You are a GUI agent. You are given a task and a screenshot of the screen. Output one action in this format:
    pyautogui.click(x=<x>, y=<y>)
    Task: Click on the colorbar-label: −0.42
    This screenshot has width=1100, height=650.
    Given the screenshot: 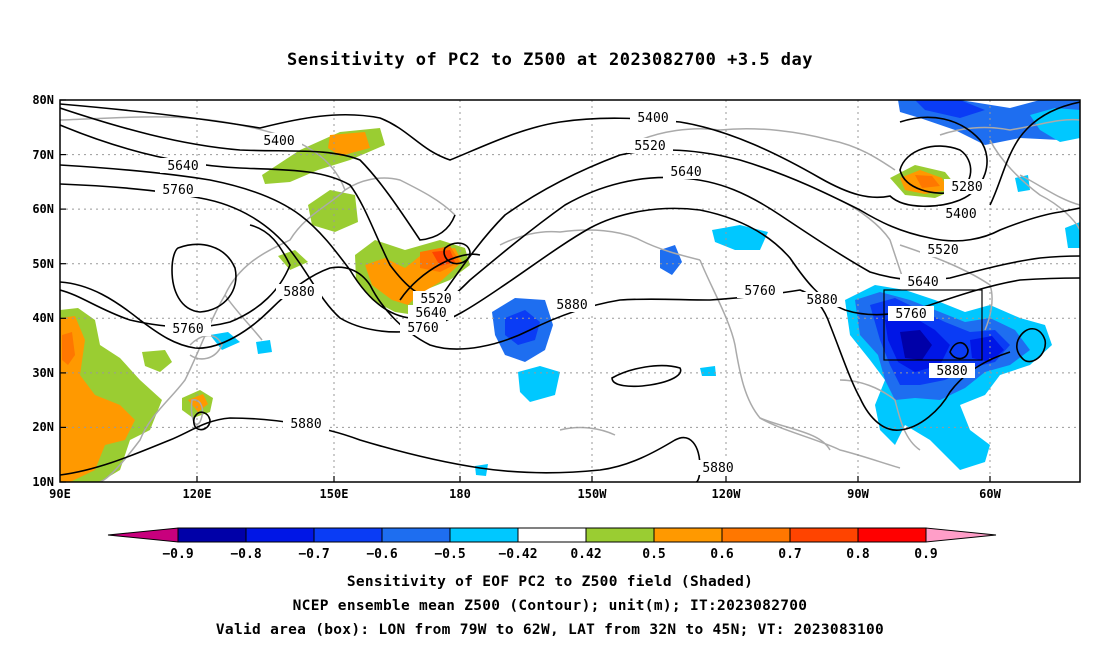 What is the action you would take?
    pyautogui.click(x=517, y=553)
    